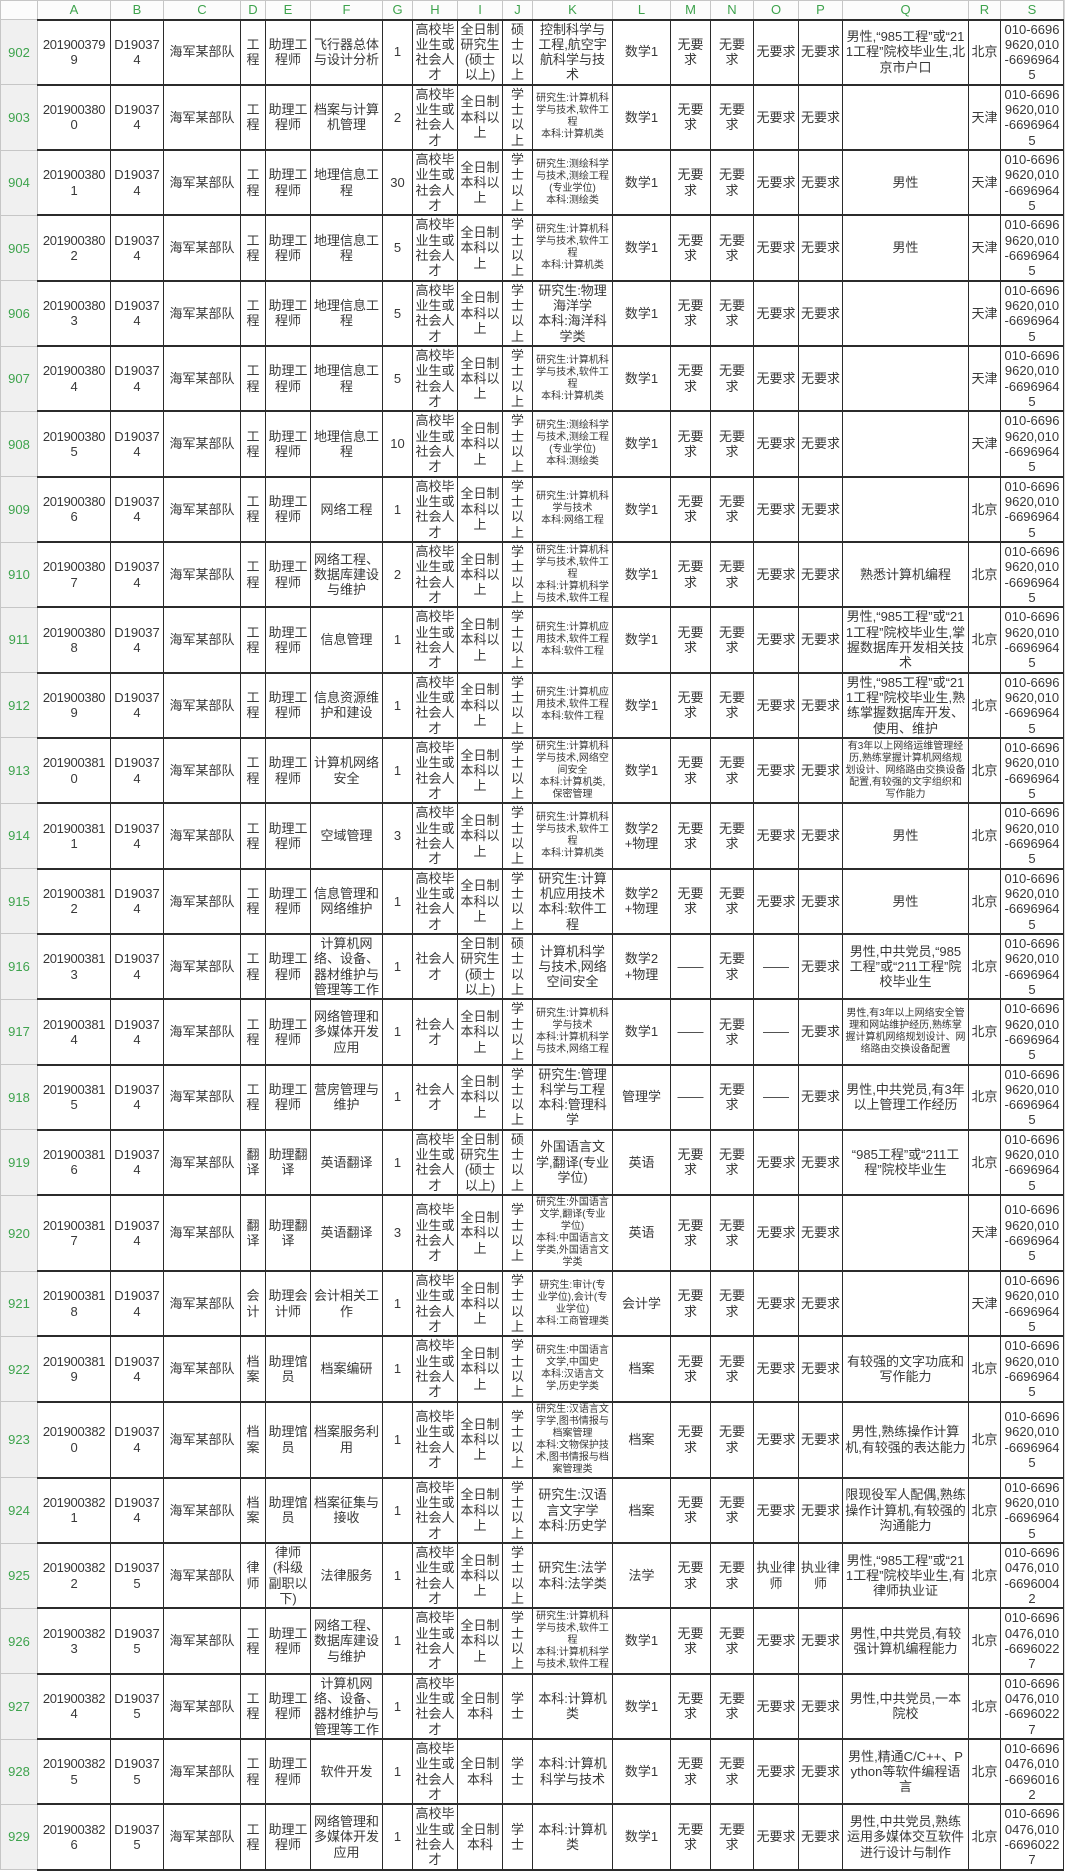 The width and height of the screenshot is (1080, 1871). I want to click on row-header-910: 910, so click(19, 574).